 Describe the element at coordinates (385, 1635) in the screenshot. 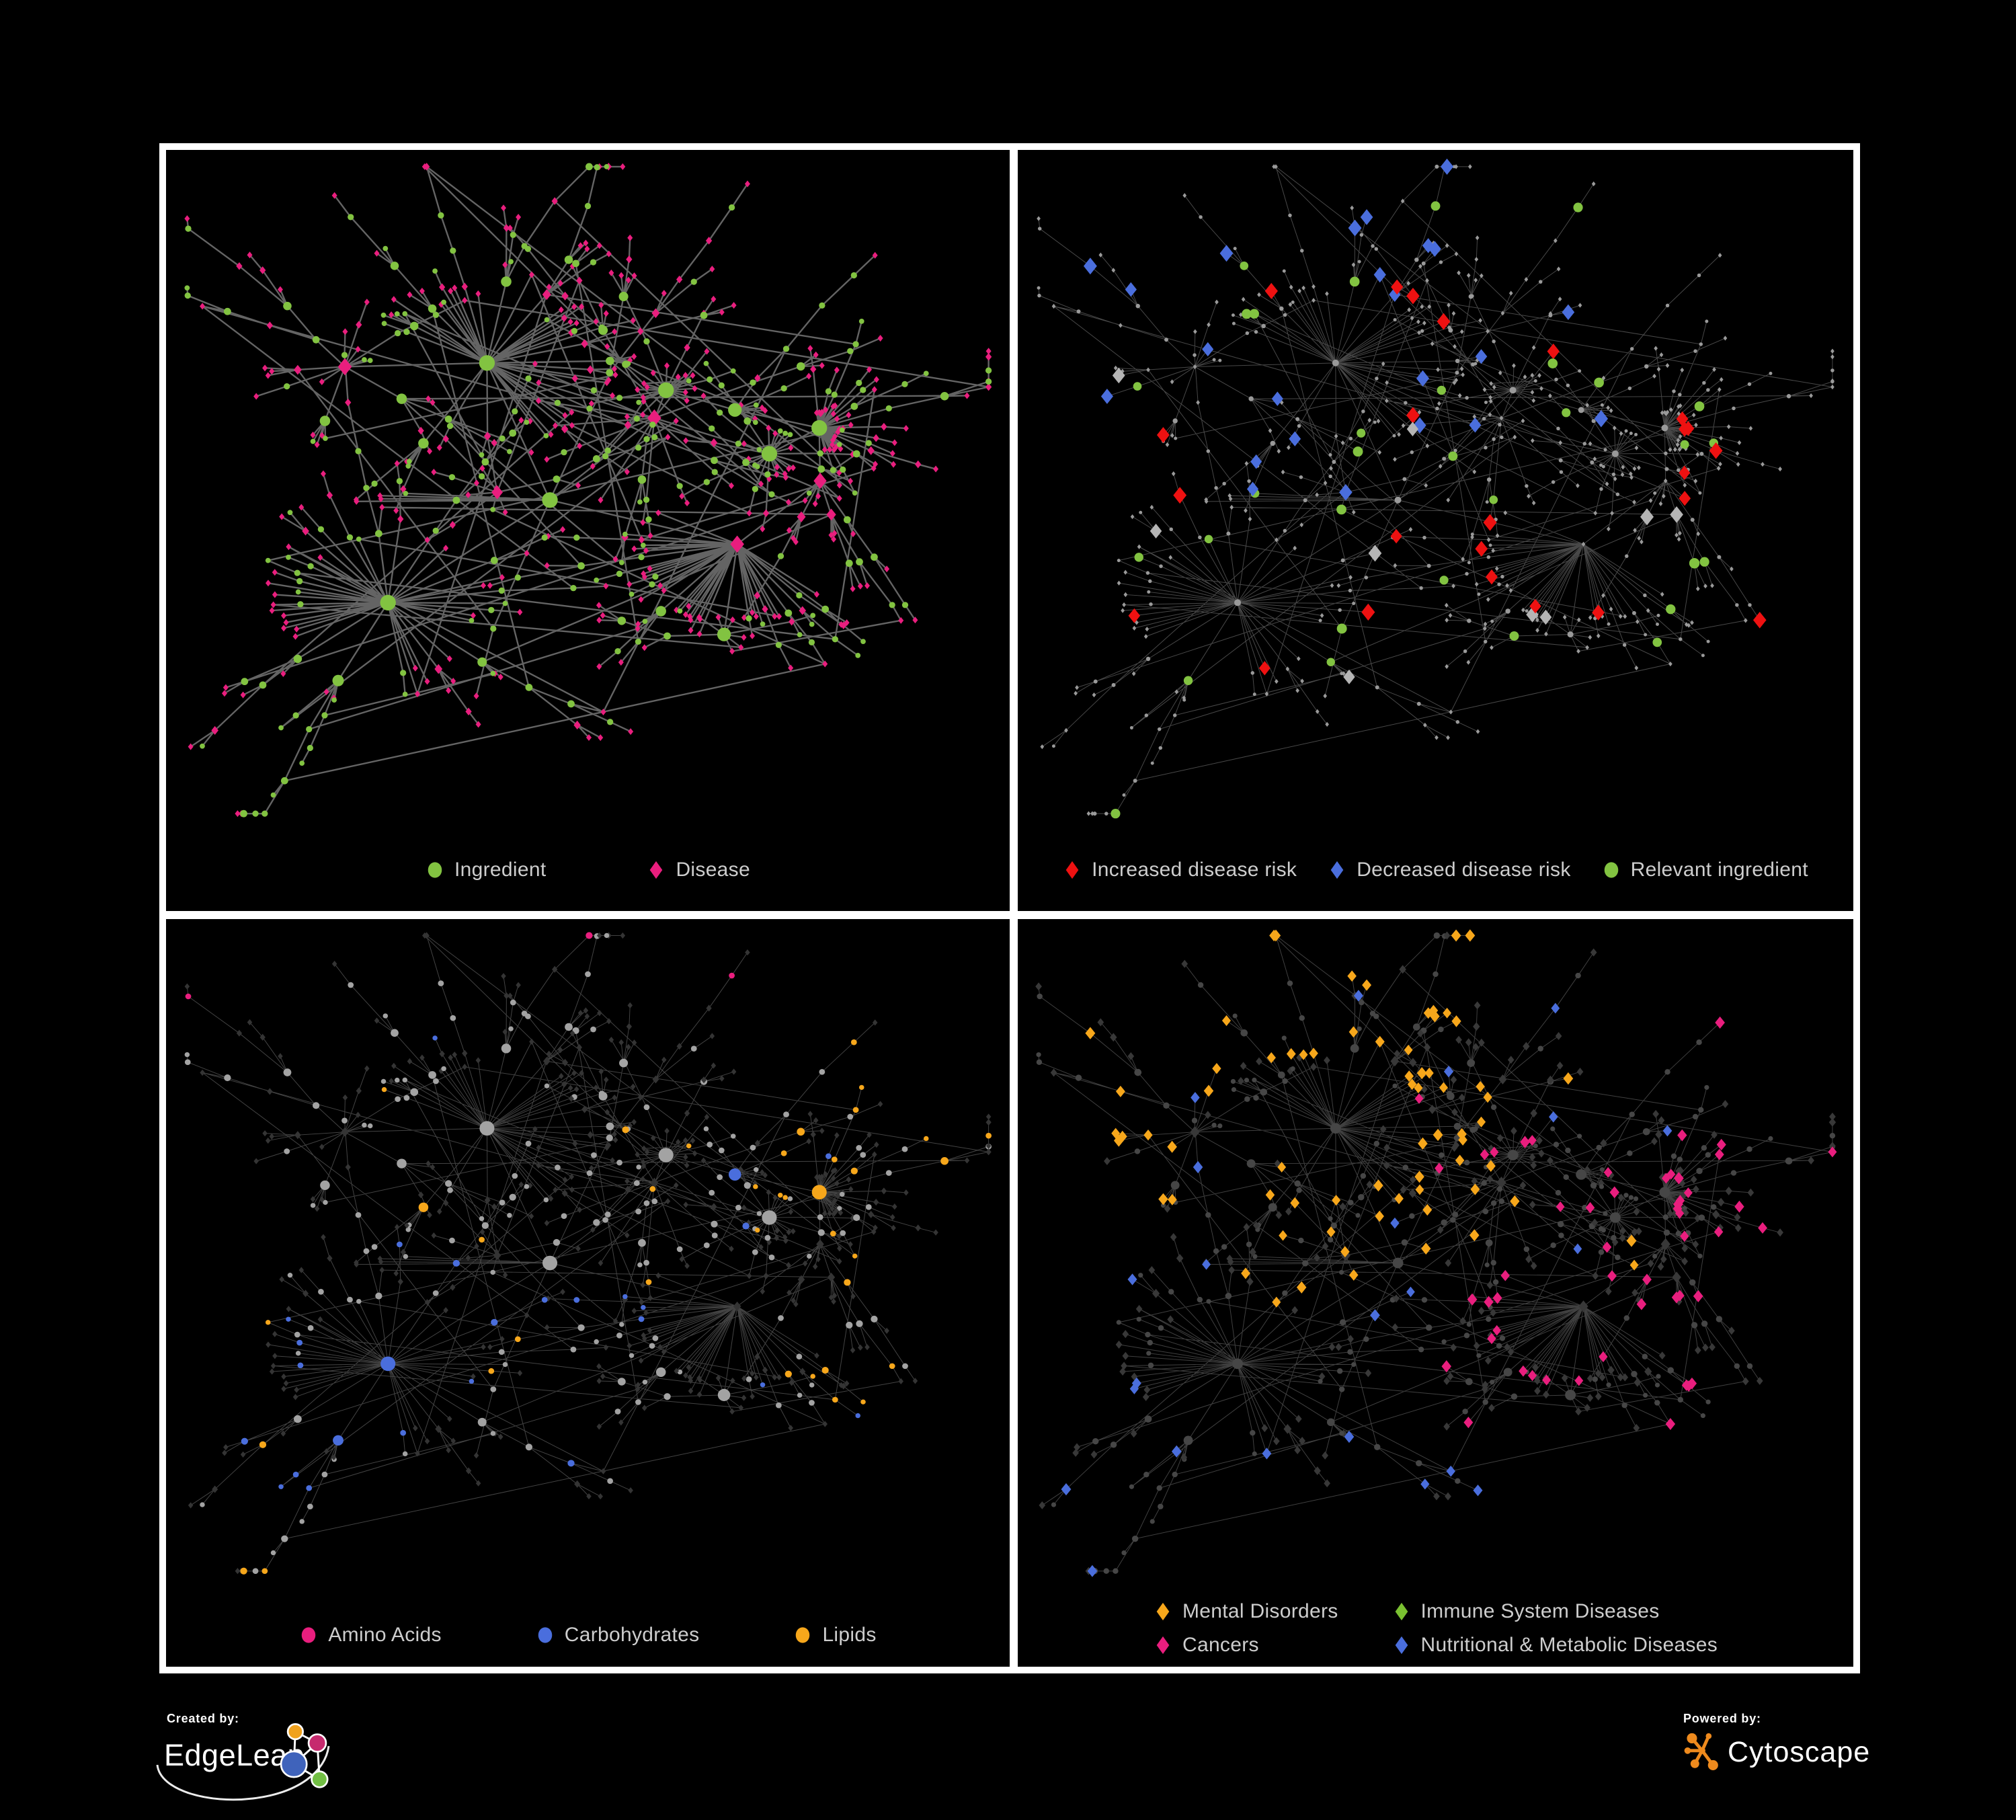

I see `legend-label: Amino Acids` at that location.